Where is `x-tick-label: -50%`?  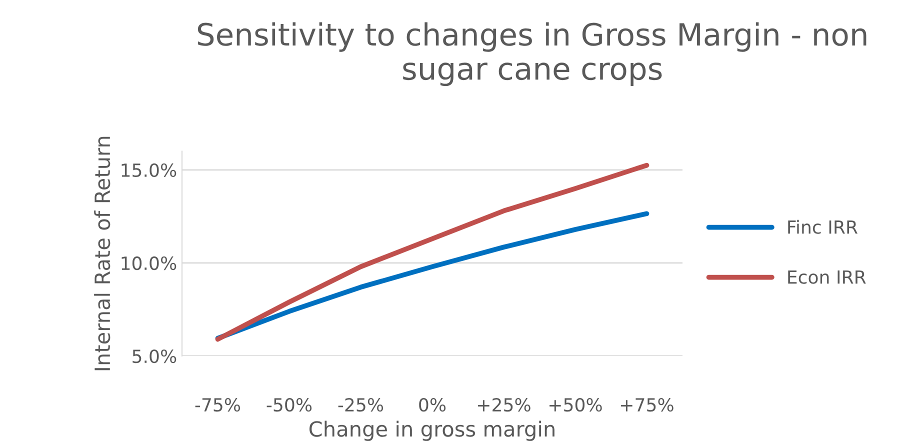
x-tick-label: -50% is located at coordinates (289, 405).